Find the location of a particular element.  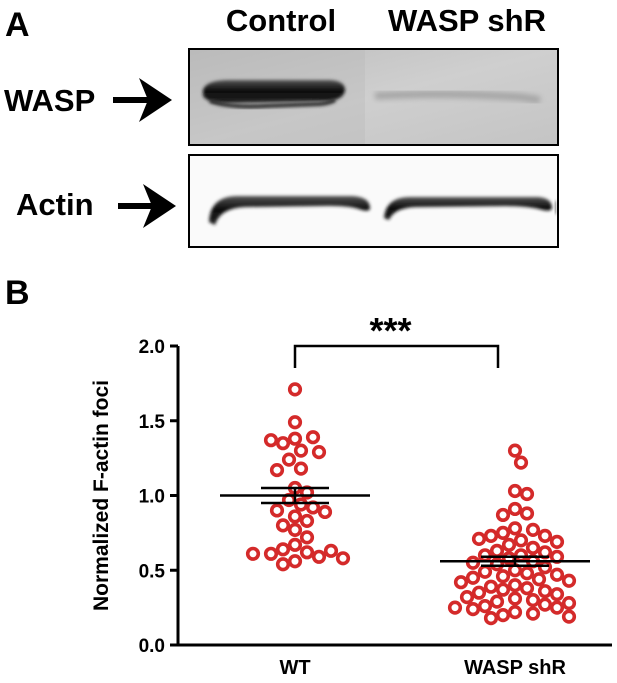

lane-label-wasp-shr: WASP shR is located at coordinates (467, 20).